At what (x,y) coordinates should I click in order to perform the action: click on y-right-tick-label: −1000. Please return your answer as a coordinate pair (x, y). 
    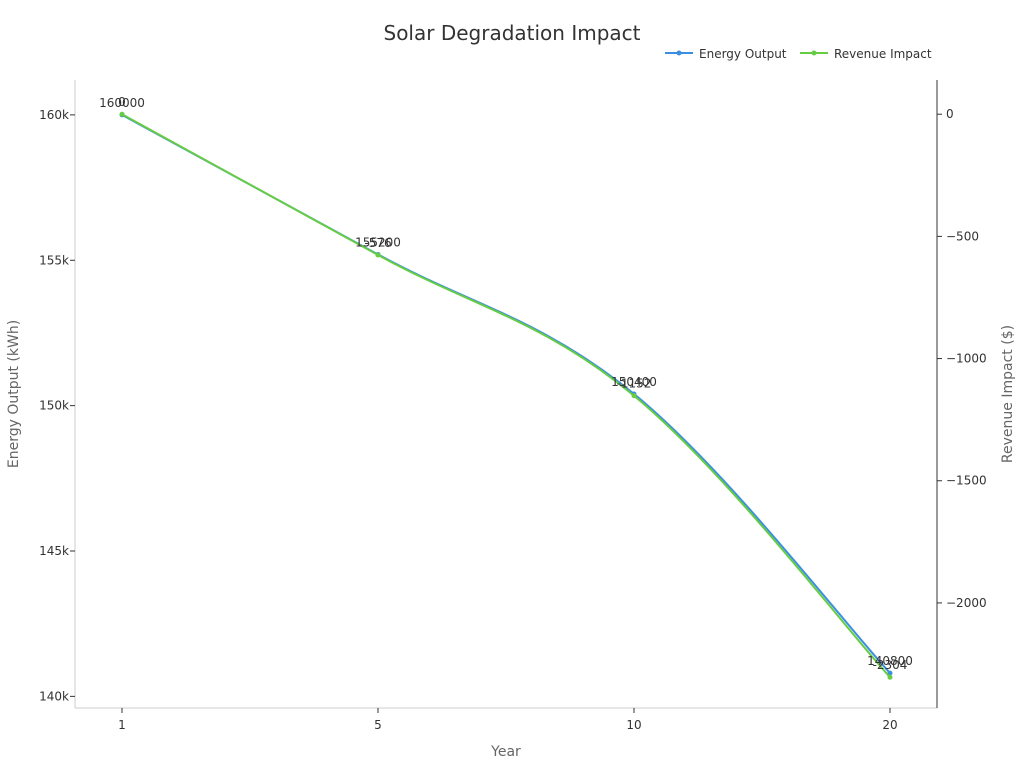
    Looking at the image, I should click on (966, 359).